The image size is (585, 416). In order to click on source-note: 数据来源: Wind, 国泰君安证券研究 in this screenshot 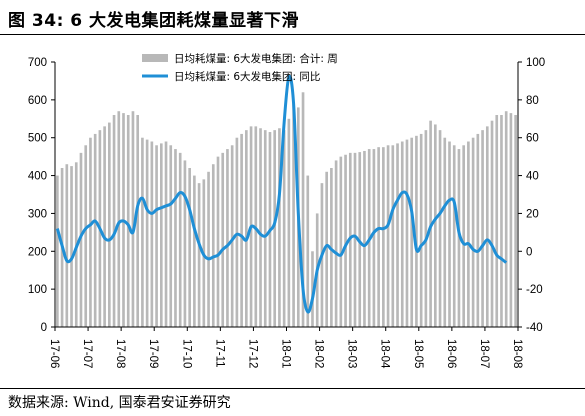, I will do `click(119, 403)`.